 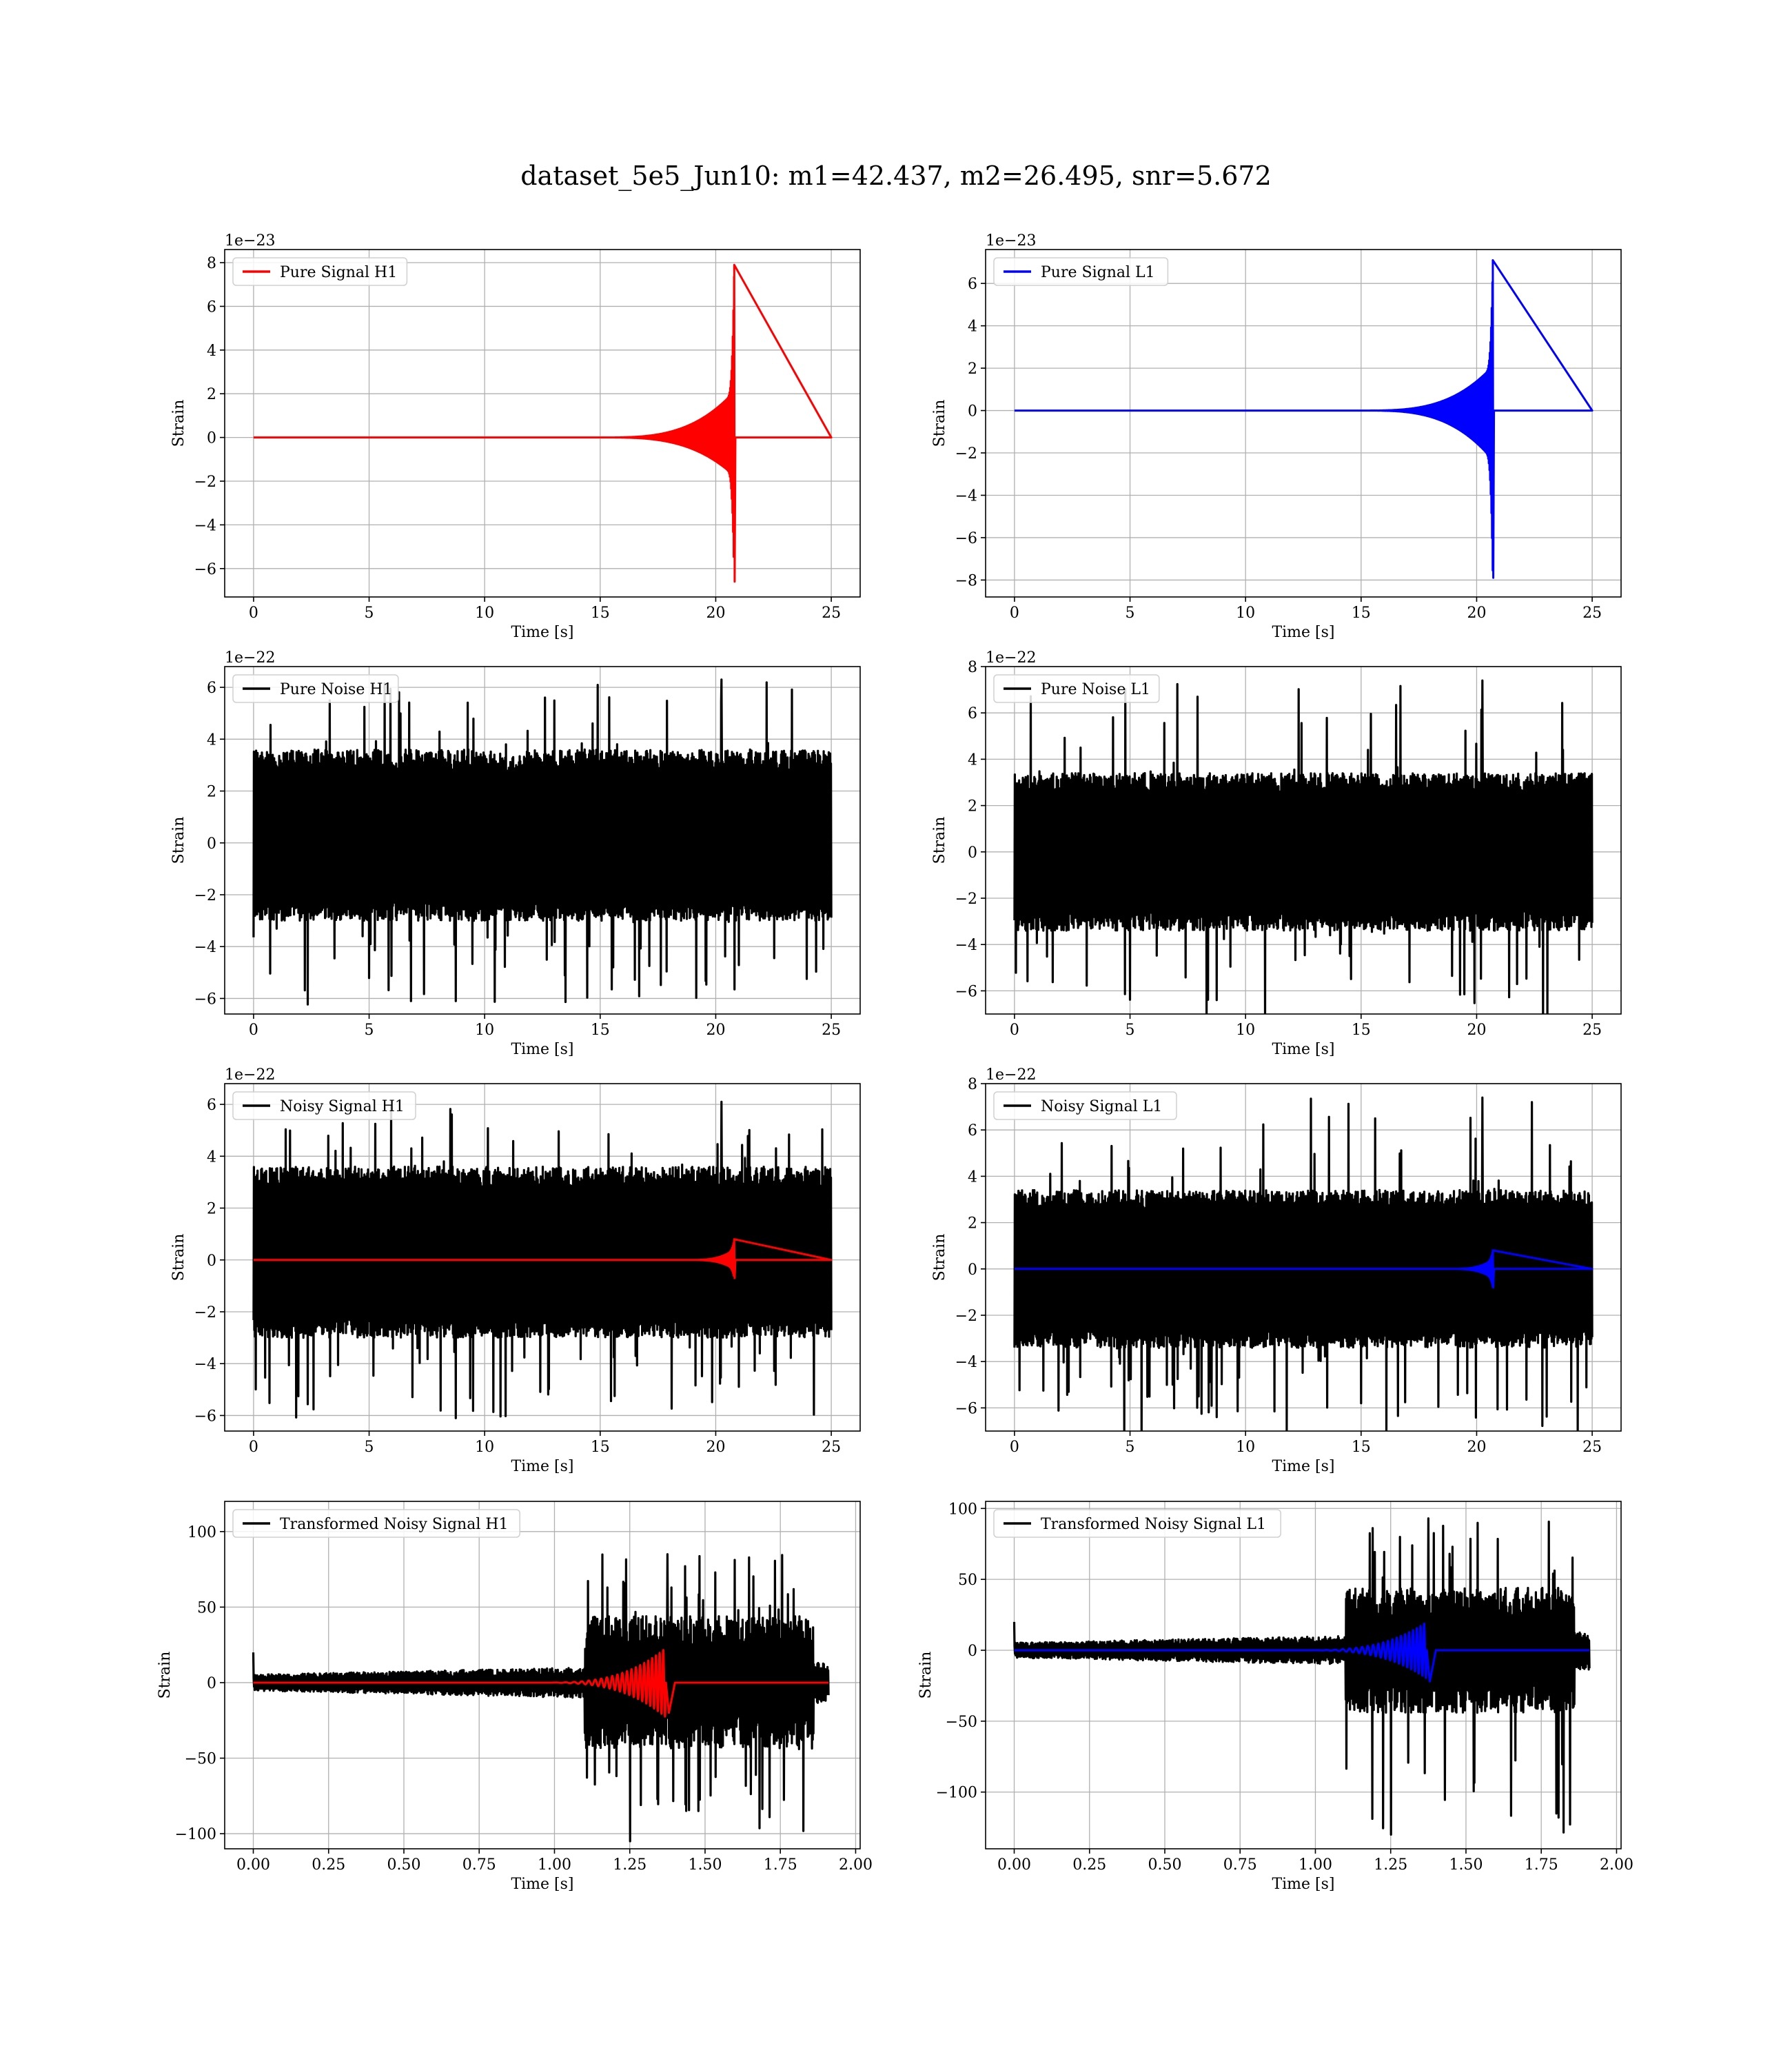 I want to click on legend: Pure Noise L1, so click(x=1076, y=688).